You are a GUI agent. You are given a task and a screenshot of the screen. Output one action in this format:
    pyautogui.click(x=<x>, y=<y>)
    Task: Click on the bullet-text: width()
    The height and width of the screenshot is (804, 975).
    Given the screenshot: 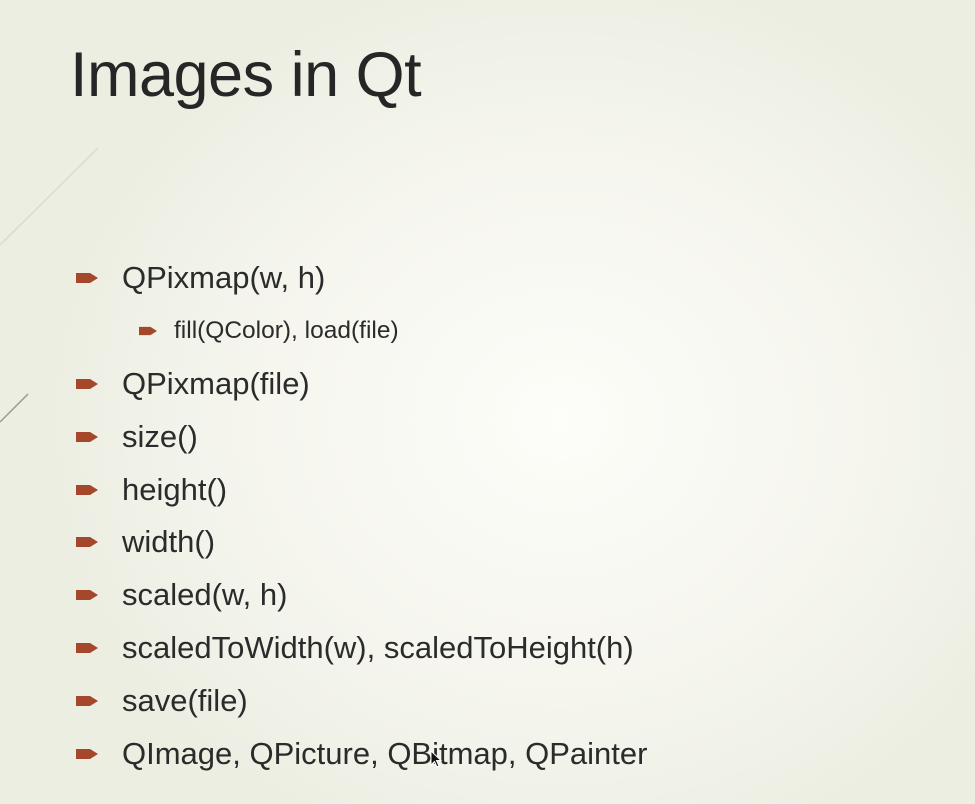 What is the action you would take?
    pyautogui.click(x=169, y=542)
    